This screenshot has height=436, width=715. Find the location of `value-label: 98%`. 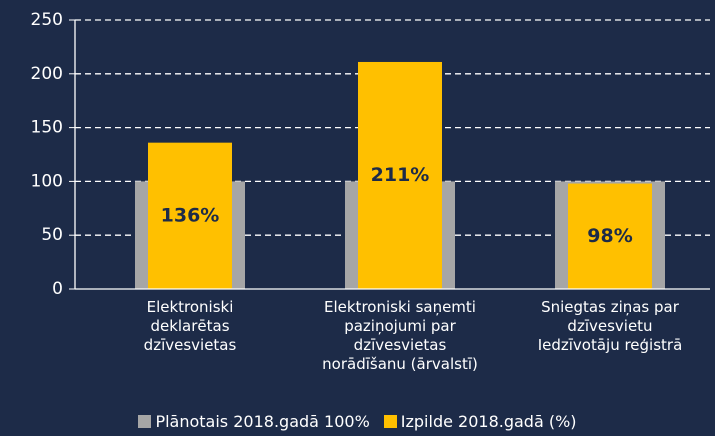

value-label: 98% is located at coordinates (609, 236).